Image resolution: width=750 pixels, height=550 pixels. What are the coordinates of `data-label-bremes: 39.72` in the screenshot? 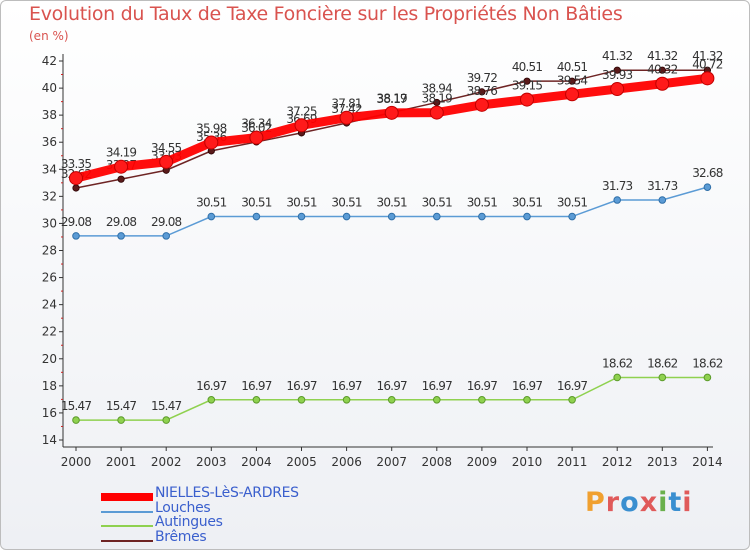 It's located at (482, 78).